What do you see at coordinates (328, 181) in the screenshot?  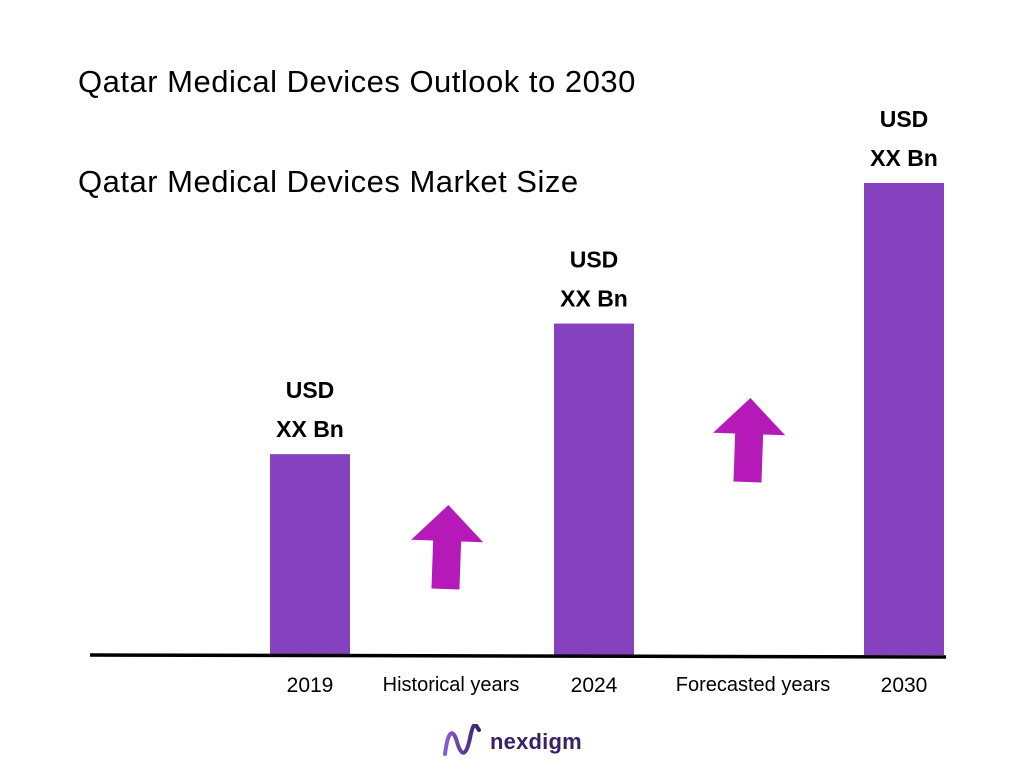 I see `chart-subtitle: Qatar Medical Devices Market Size` at bounding box center [328, 181].